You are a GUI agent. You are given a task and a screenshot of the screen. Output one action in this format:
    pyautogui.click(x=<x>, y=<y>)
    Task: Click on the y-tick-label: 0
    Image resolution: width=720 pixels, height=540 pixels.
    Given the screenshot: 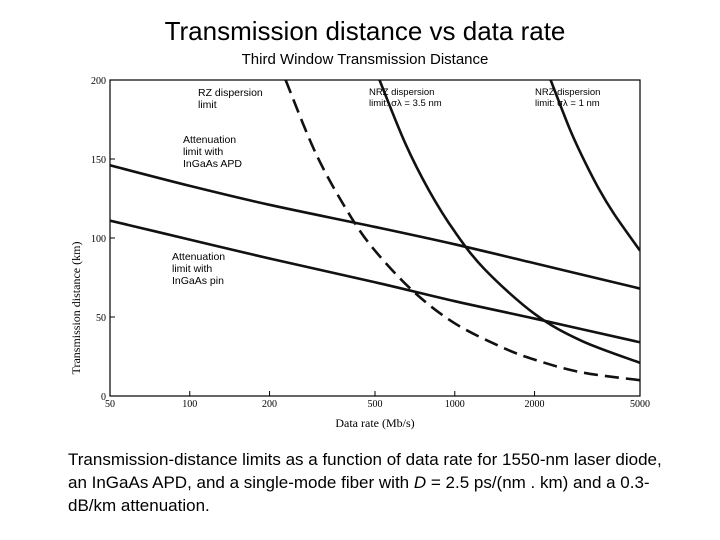 What is the action you would take?
    pyautogui.click(x=103, y=397)
    